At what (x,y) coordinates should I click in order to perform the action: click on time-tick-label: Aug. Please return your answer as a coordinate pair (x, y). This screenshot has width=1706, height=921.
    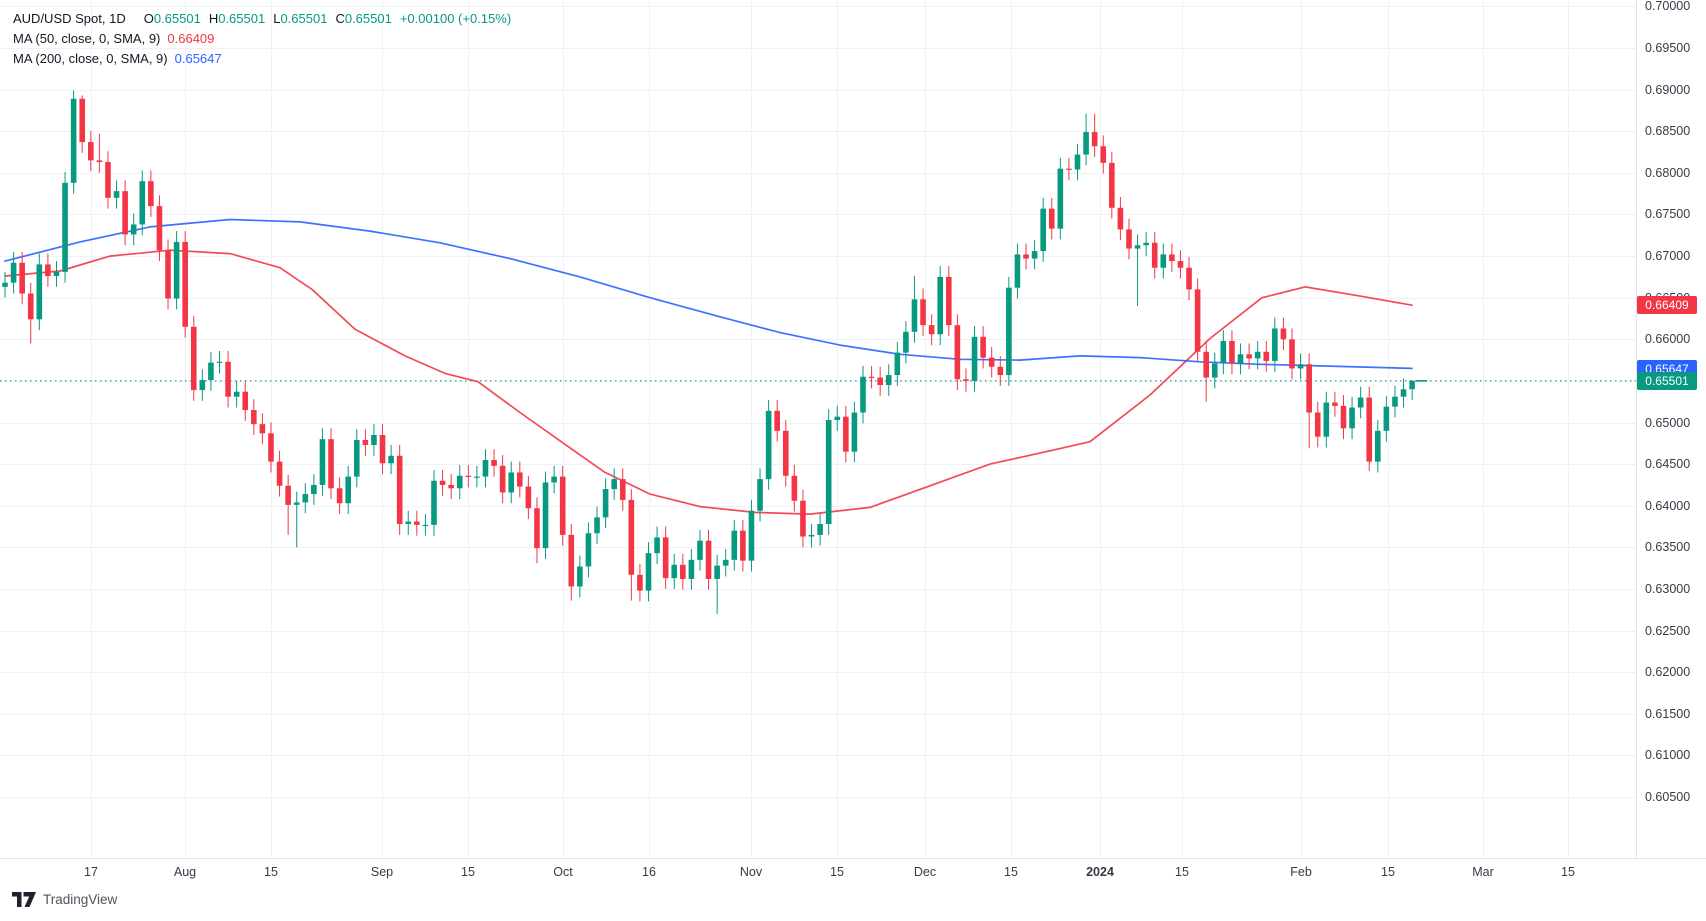
    Looking at the image, I should click on (185, 872).